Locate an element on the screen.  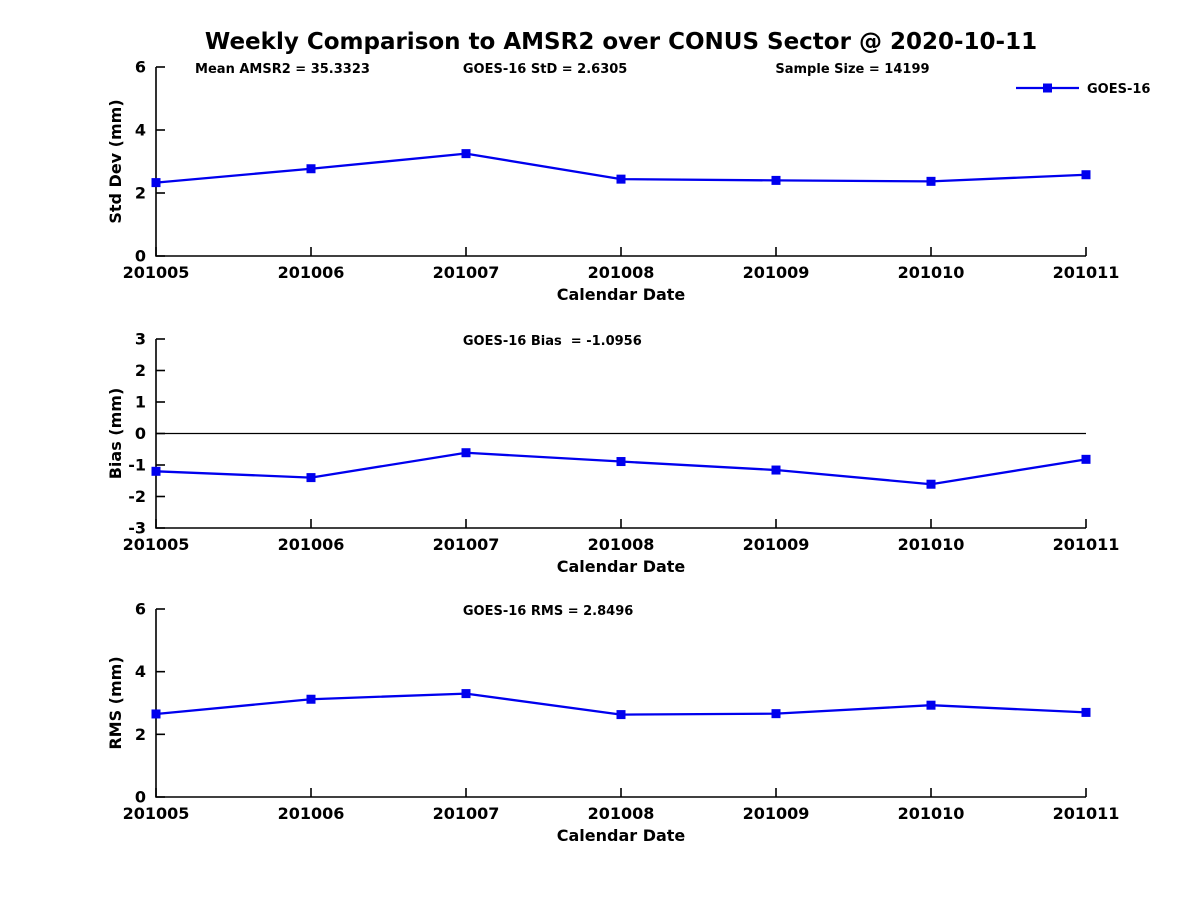
y-tick-label: -1 is located at coordinates (137, 465).